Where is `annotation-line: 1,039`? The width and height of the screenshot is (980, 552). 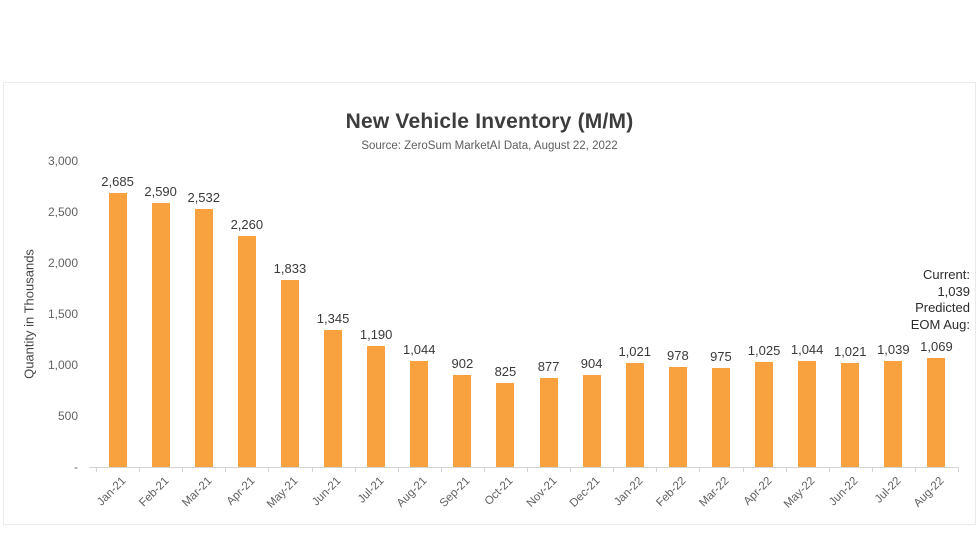 annotation-line: 1,039 is located at coordinates (953, 291).